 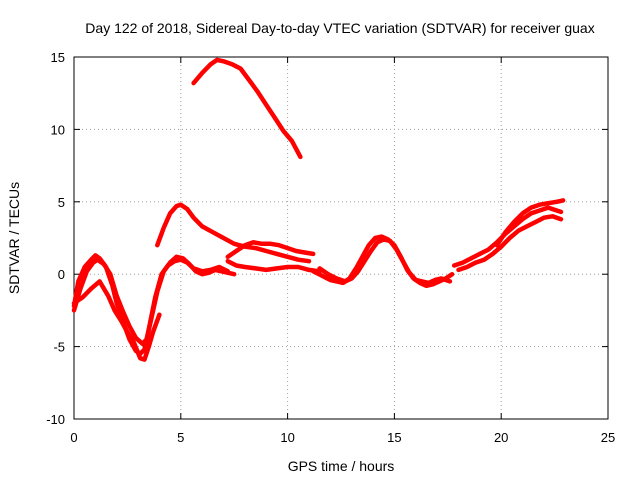 I want to click on series-arc-i, so click(x=385, y=261).